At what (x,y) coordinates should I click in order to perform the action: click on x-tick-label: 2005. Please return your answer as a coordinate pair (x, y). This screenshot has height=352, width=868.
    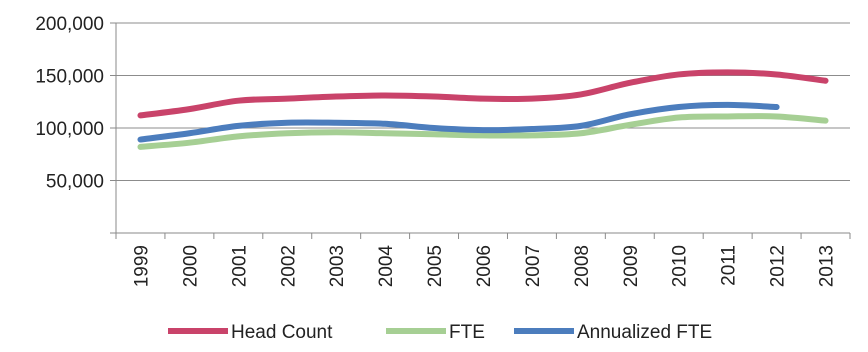
    Looking at the image, I should click on (435, 266).